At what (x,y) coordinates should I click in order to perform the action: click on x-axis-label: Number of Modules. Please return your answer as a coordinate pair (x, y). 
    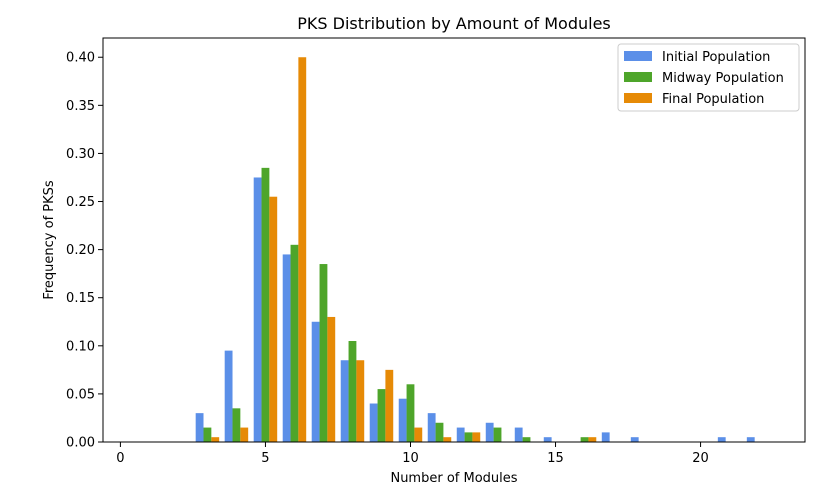
    Looking at the image, I should click on (453, 478).